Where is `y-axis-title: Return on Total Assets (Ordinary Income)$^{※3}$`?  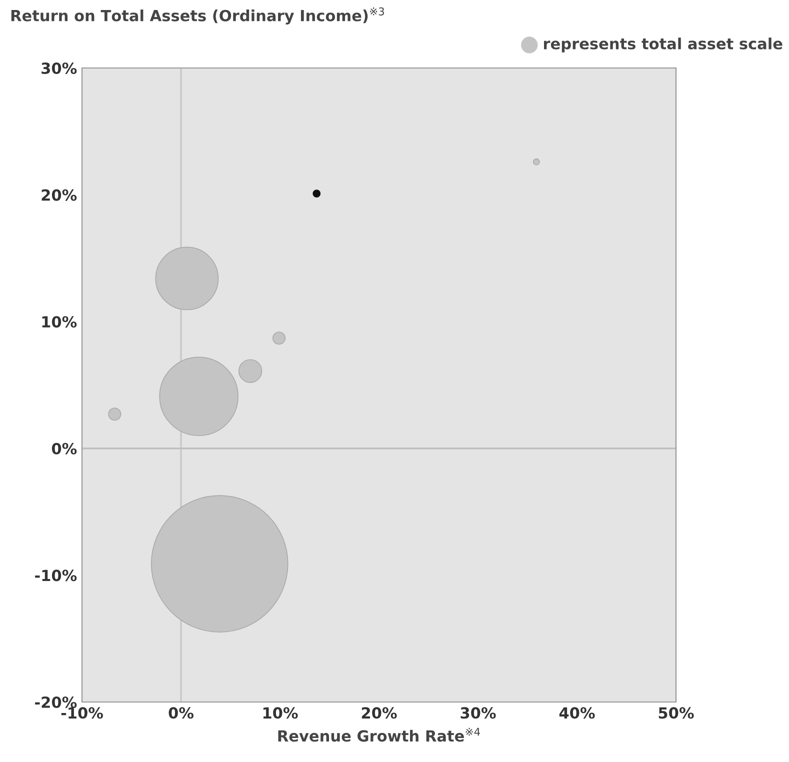 y-axis-title: Return on Total Assets (Ordinary Income)$^{※3}$ is located at coordinates (197, 15).